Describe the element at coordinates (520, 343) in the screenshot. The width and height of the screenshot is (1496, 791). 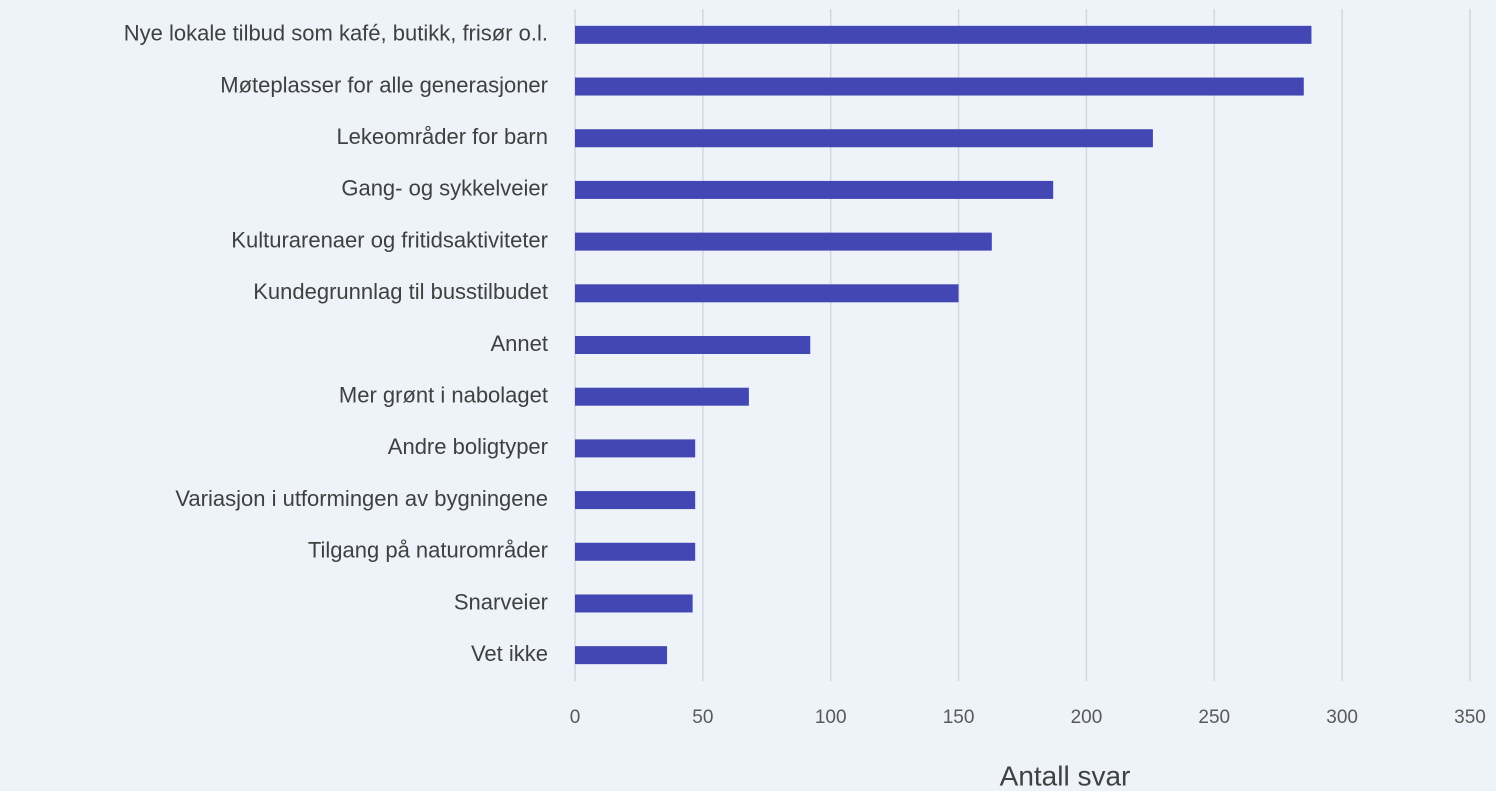
I see `y-tick-label: Annet` at that location.